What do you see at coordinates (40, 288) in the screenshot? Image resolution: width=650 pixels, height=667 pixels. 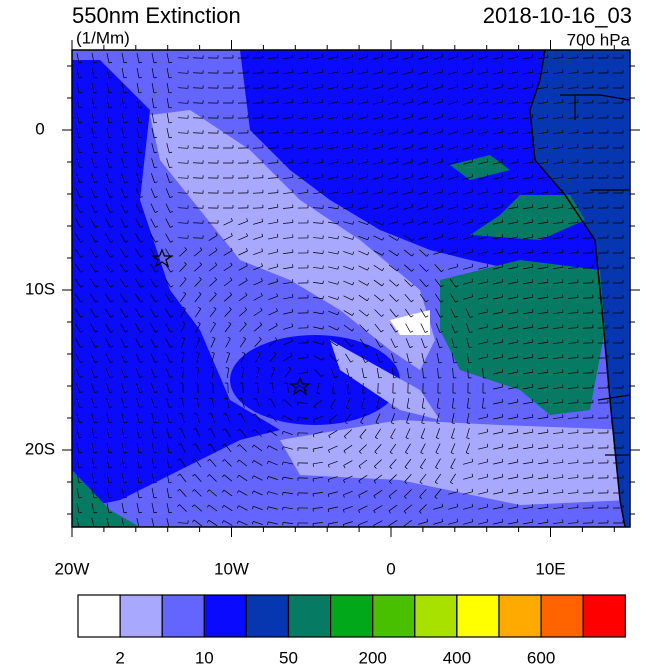 I see `lat-tick-label: 10S` at bounding box center [40, 288].